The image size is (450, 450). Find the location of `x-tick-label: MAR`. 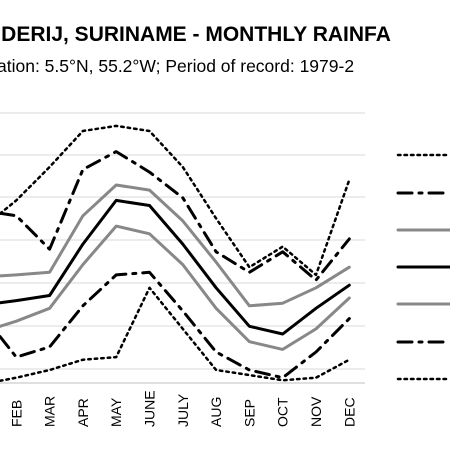

x-tick-label: MAR is located at coordinates (50, 411).